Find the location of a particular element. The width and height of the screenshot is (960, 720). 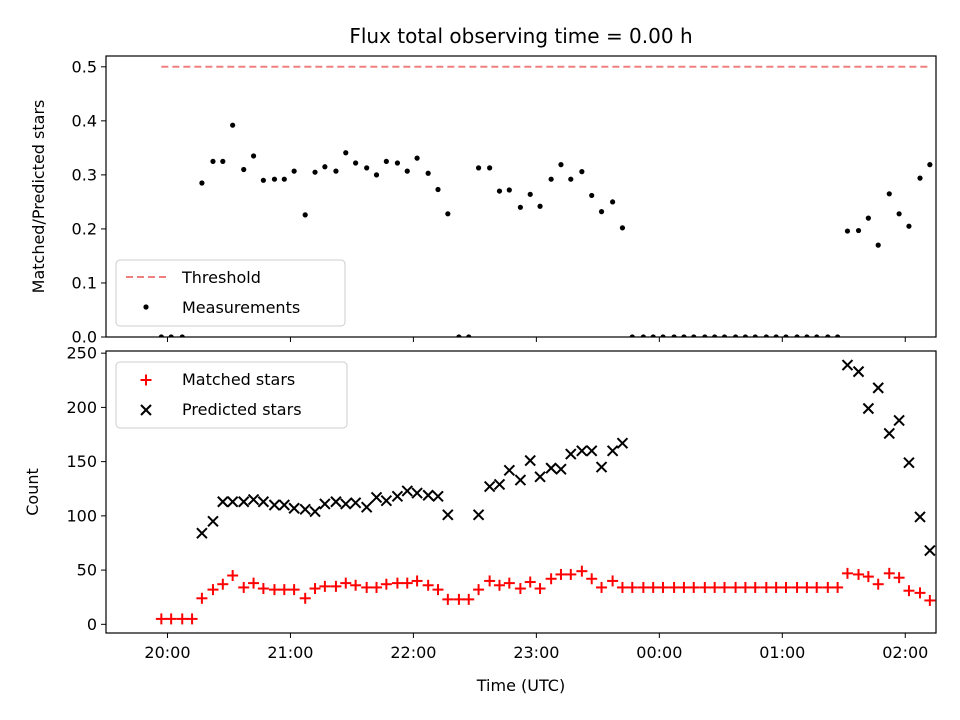

bottom-y-axis-label: Count is located at coordinates (32, 492).